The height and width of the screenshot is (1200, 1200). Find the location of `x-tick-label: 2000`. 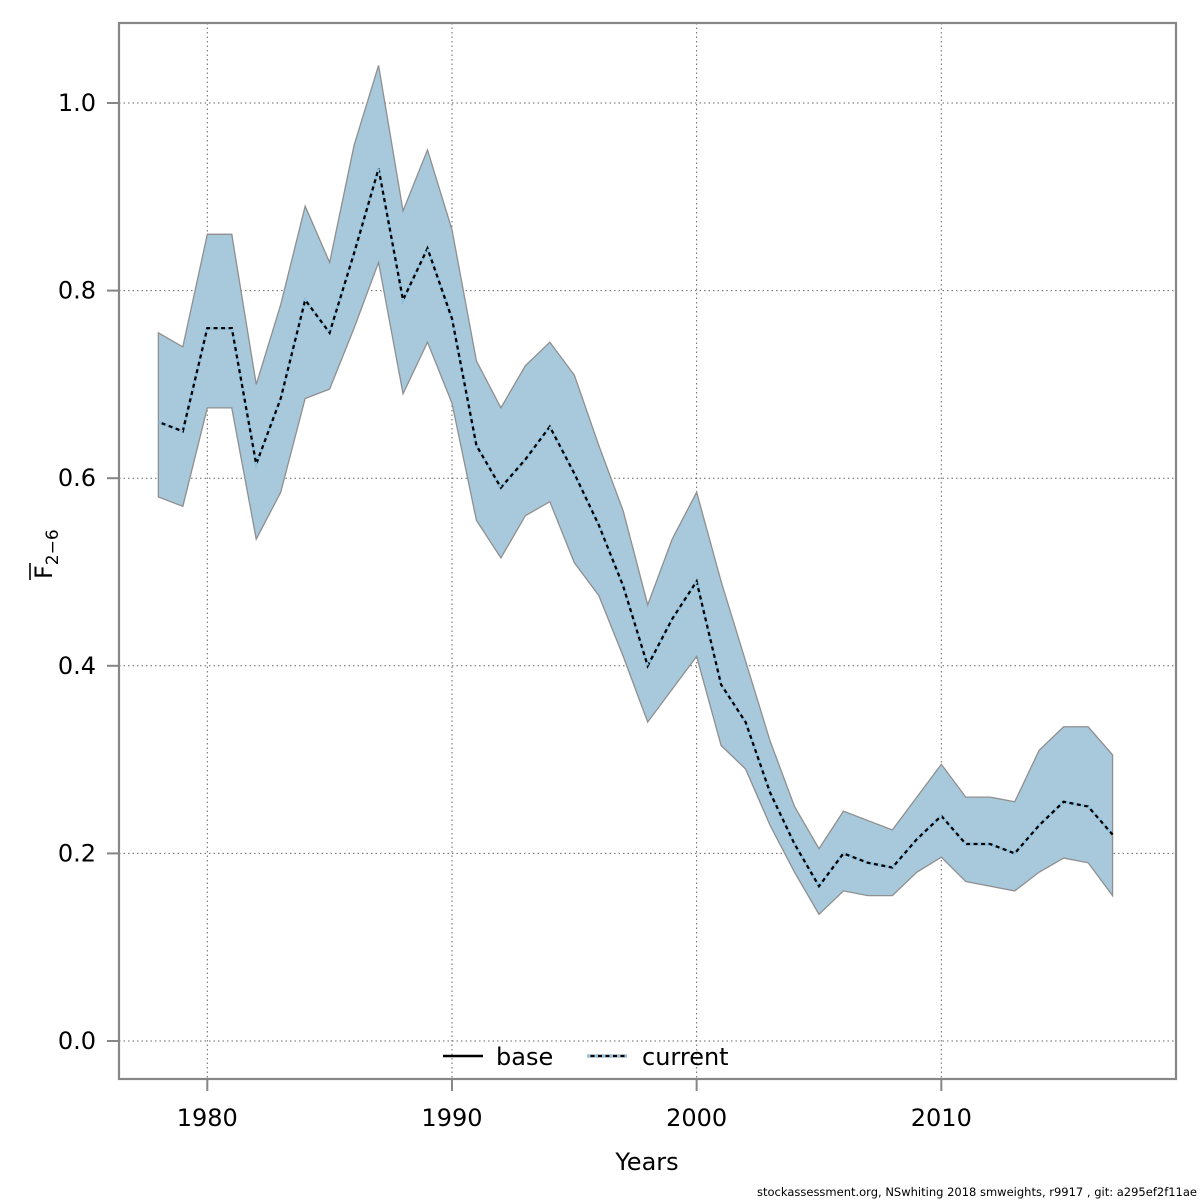

x-tick-label: 2000 is located at coordinates (696, 1118).